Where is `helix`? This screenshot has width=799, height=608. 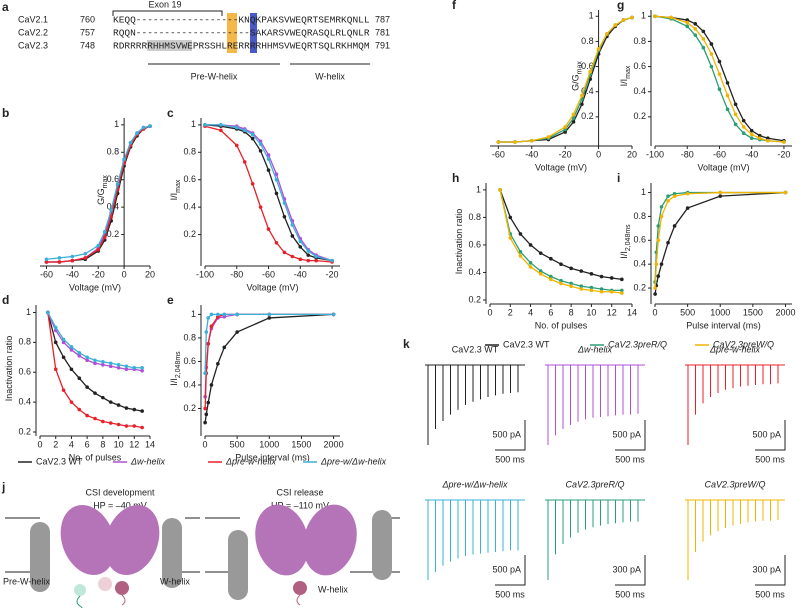 helix is located at coordinates (122, 588).